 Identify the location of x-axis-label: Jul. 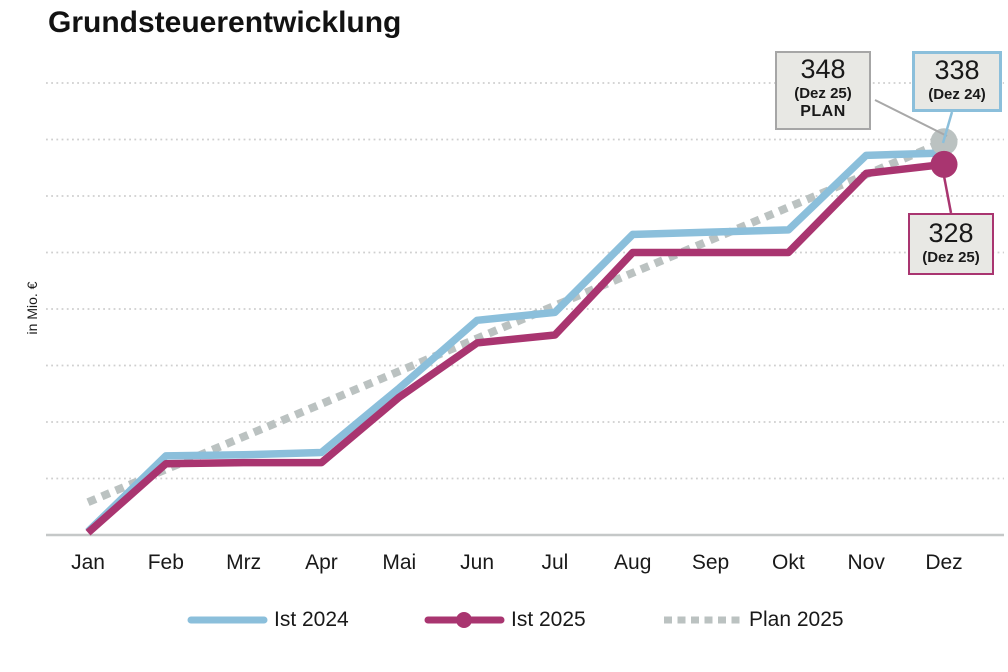
(555, 562).